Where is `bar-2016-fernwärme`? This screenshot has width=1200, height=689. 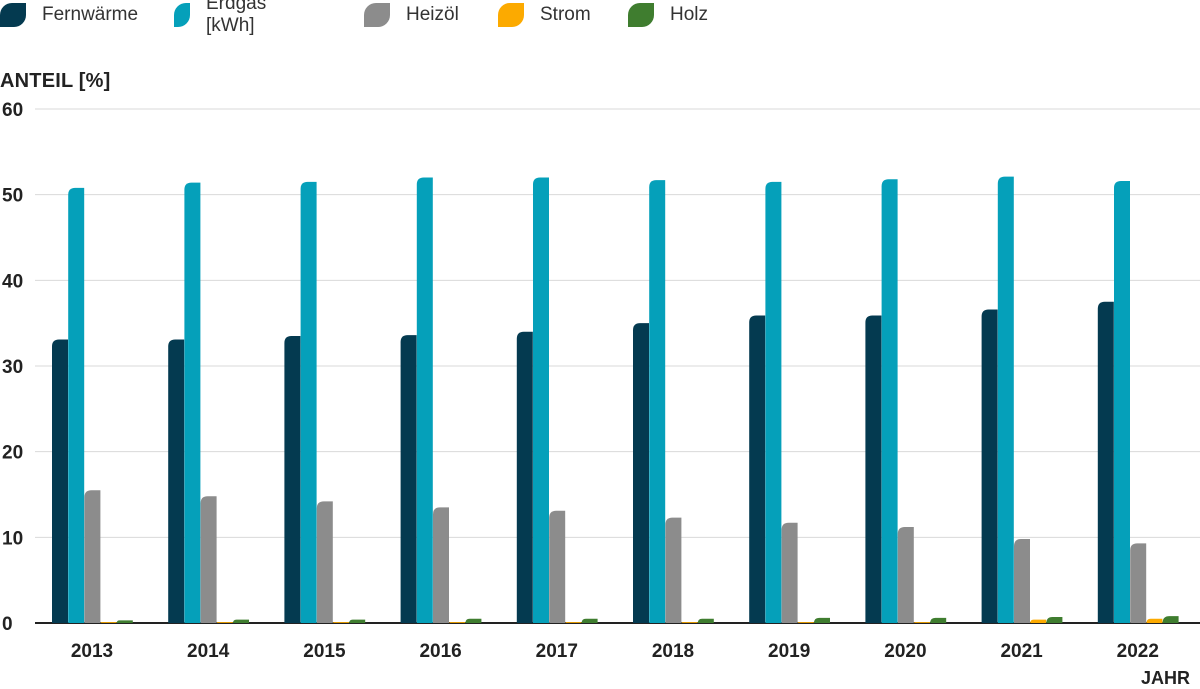
bar-2016-fernwärme is located at coordinates (408, 479).